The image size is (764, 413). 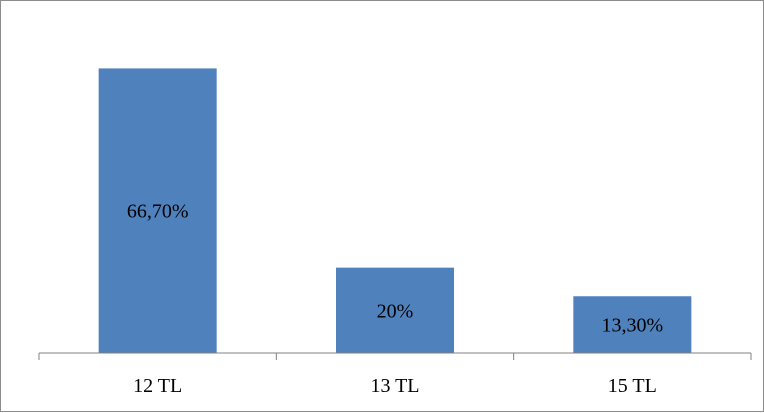 I want to click on bar-13-tl, so click(x=395, y=310).